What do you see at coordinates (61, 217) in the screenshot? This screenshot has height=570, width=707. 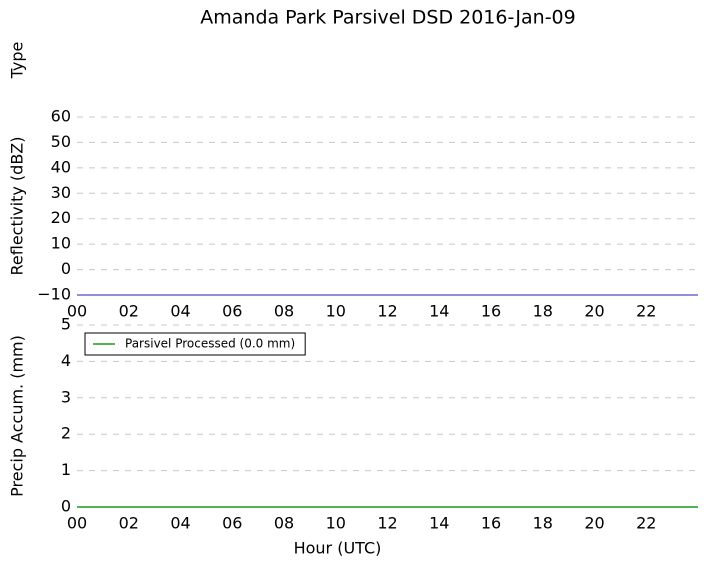 I see `y-tick-label: 20` at bounding box center [61, 217].